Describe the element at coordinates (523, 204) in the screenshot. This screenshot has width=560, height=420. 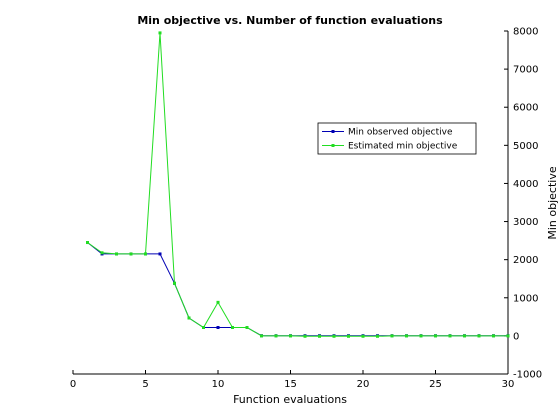
I see `y-axis-ticks: -1000 0 1000 2000 3000 4000 5000 6000 7000 8000` at that location.